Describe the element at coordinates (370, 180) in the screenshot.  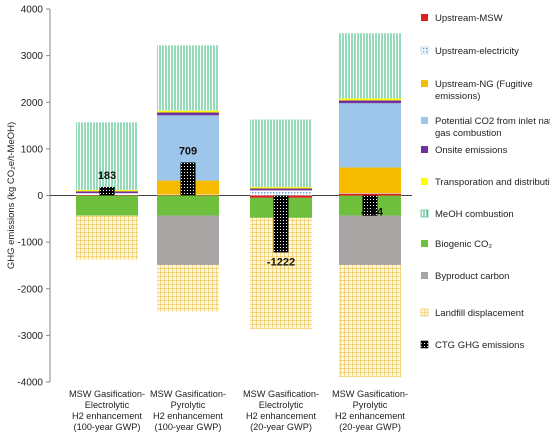
I see `bar-segment-upstream-ng-fugitive-emissions` at that location.